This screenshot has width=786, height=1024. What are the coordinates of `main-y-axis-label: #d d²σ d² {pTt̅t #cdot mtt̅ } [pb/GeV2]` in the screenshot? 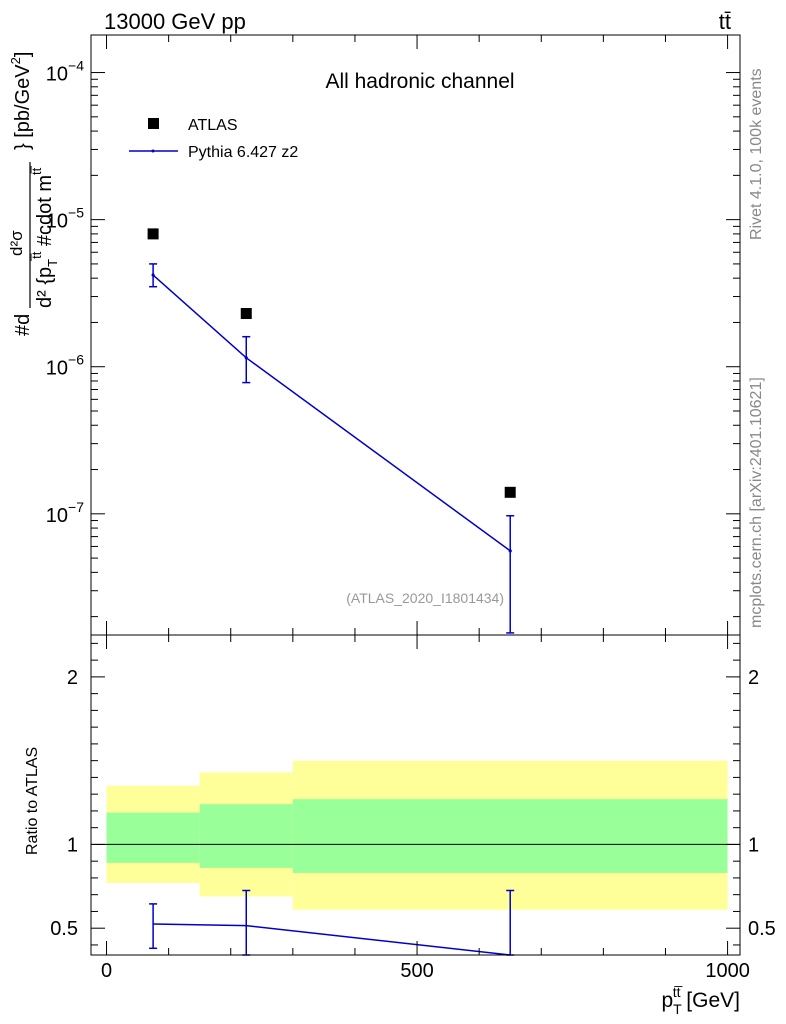 It's located at (33, 194).